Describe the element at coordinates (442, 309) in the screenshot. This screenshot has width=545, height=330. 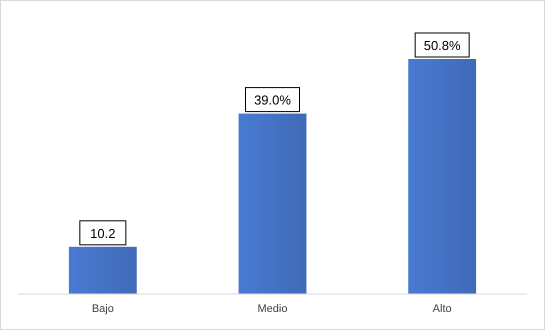
I see `x-tick-label: Alto` at that location.